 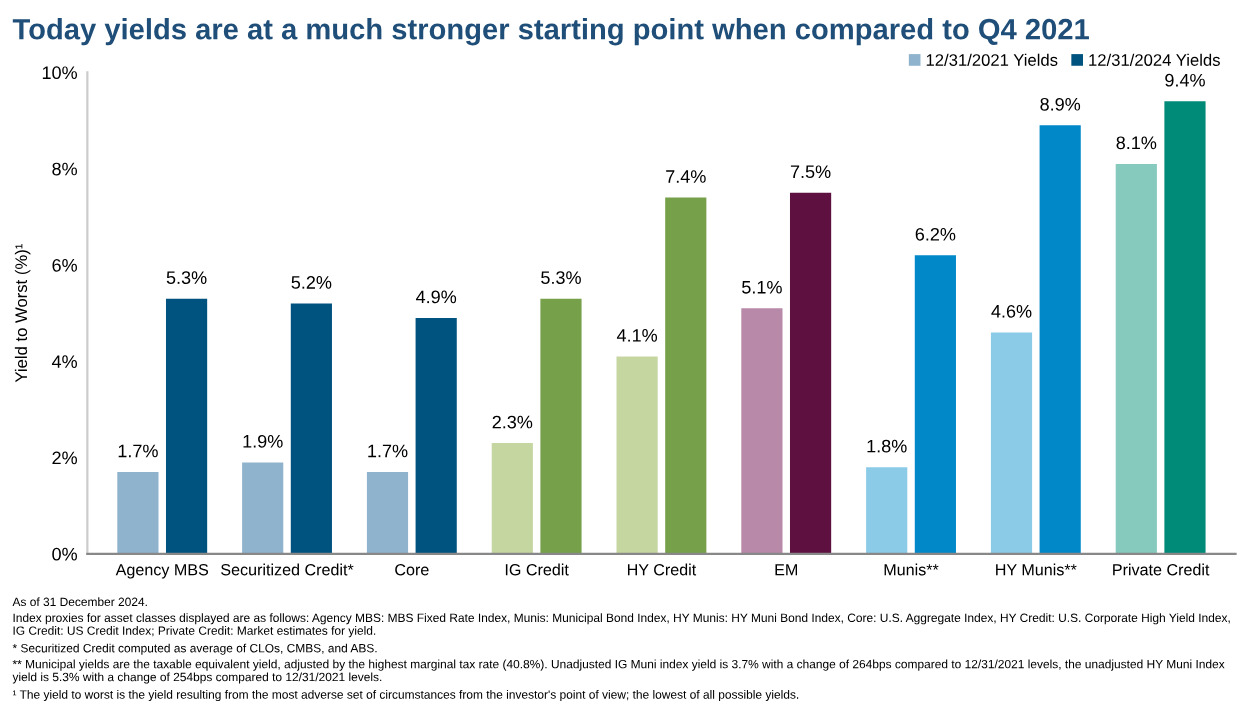 What do you see at coordinates (64, 458) in the screenshot?
I see `y-tick-label: 2%` at bounding box center [64, 458].